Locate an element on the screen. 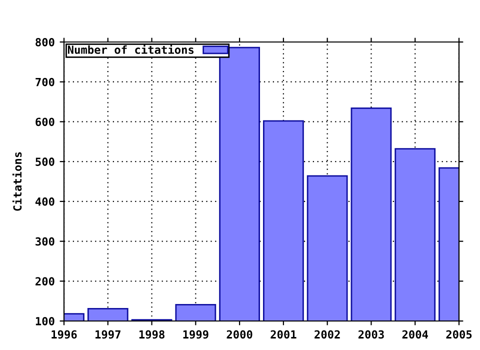  y-tick-label: 200 is located at coordinates (45, 281).